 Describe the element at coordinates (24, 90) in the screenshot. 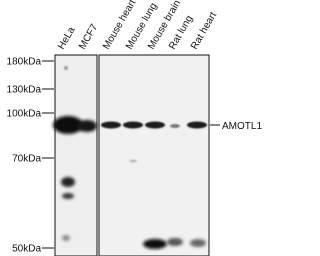

I see `marker-label: 130kDa` at that location.